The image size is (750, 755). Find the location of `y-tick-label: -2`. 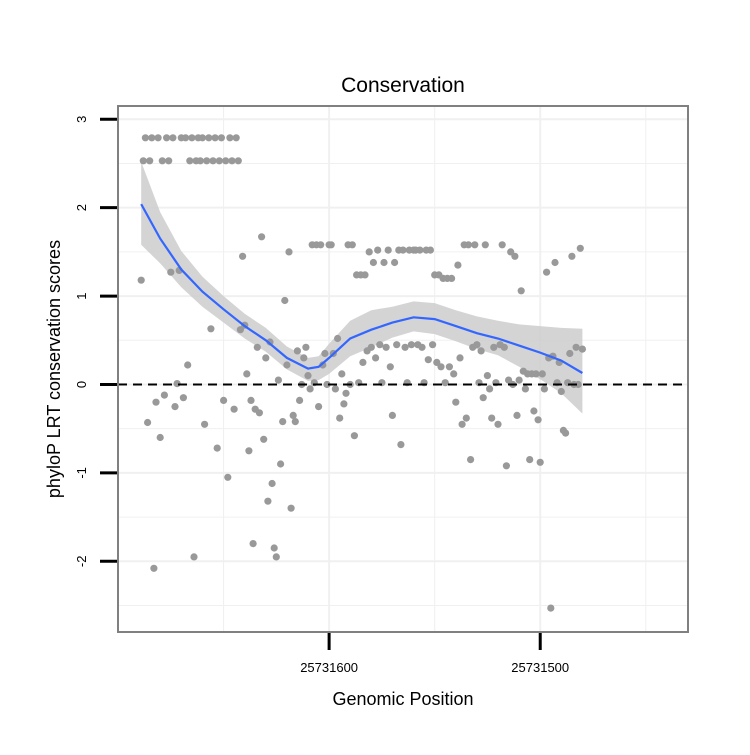

y-tick-label: -2 is located at coordinates (81, 562).